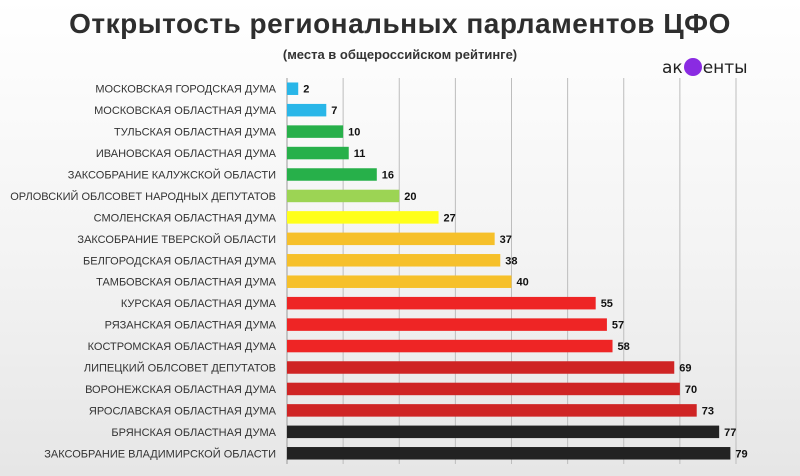  What do you see at coordinates (199, 304) in the screenshot?
I see `category-label: КУРСКАЯ ОБЛАСТНАЯ ДУМА` at bounding box center [199, 304].